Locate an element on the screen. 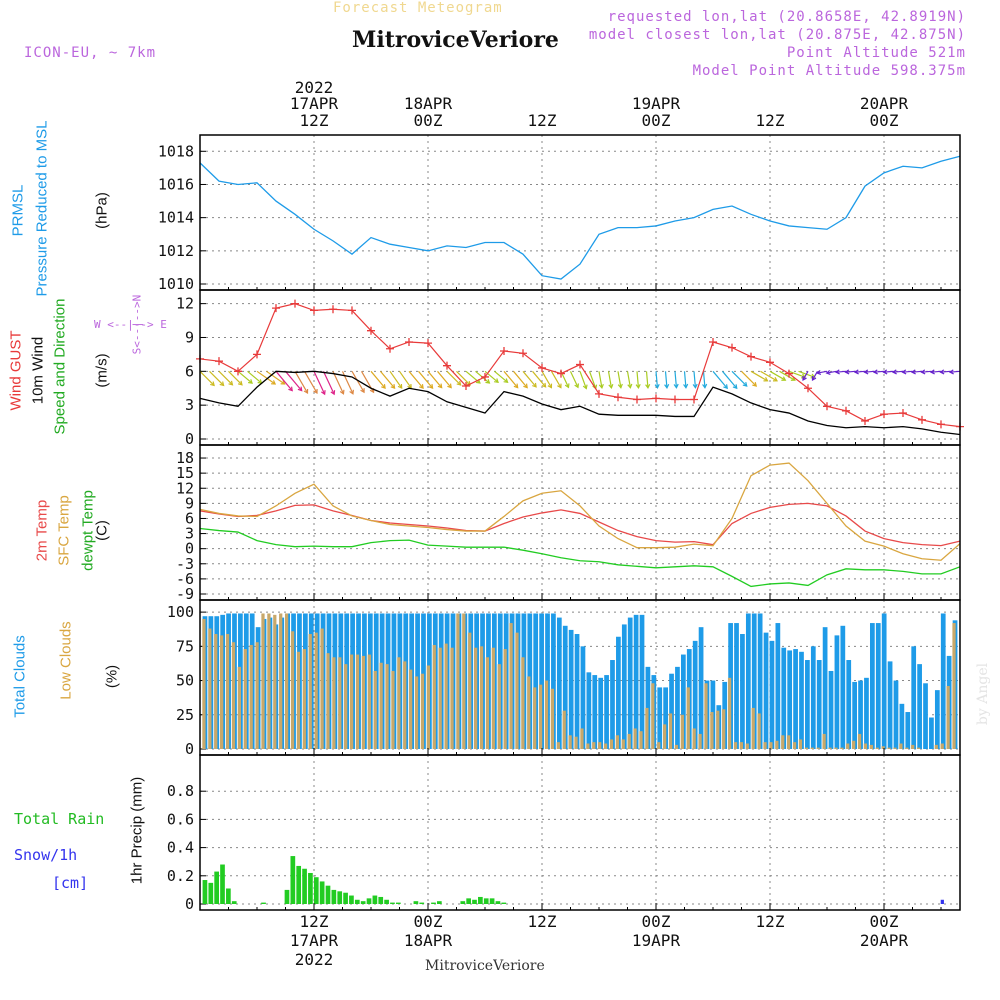 The width and height of the screenshot is (1000, 1000). 2m-temp-label: 2m Temp is located at coordinates (42, 530).